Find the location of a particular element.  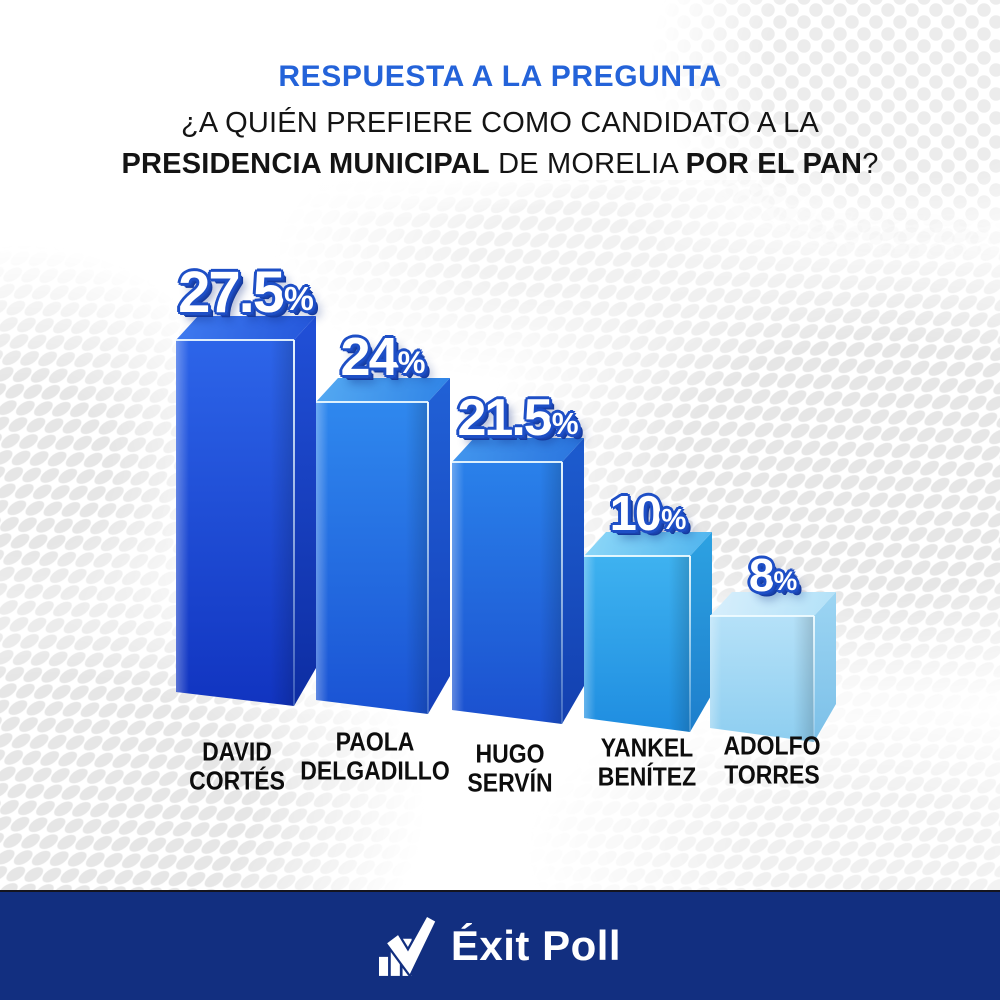

question-suffix: ? is located at coordinates (870, 164).